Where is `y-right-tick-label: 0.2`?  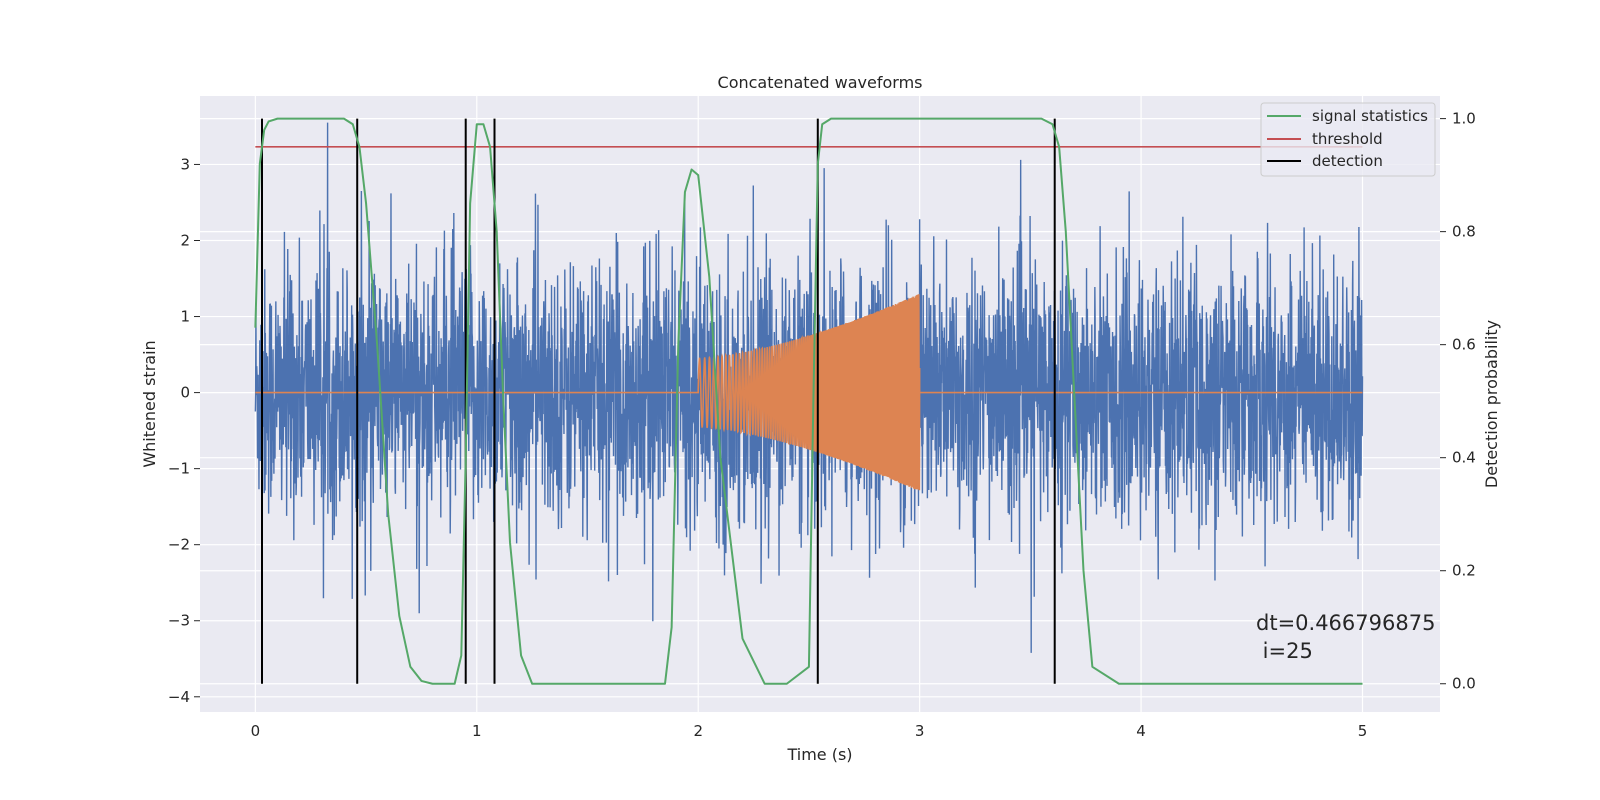
y-right-tick-label: 0.2 is located at coordinates (1464, 571).